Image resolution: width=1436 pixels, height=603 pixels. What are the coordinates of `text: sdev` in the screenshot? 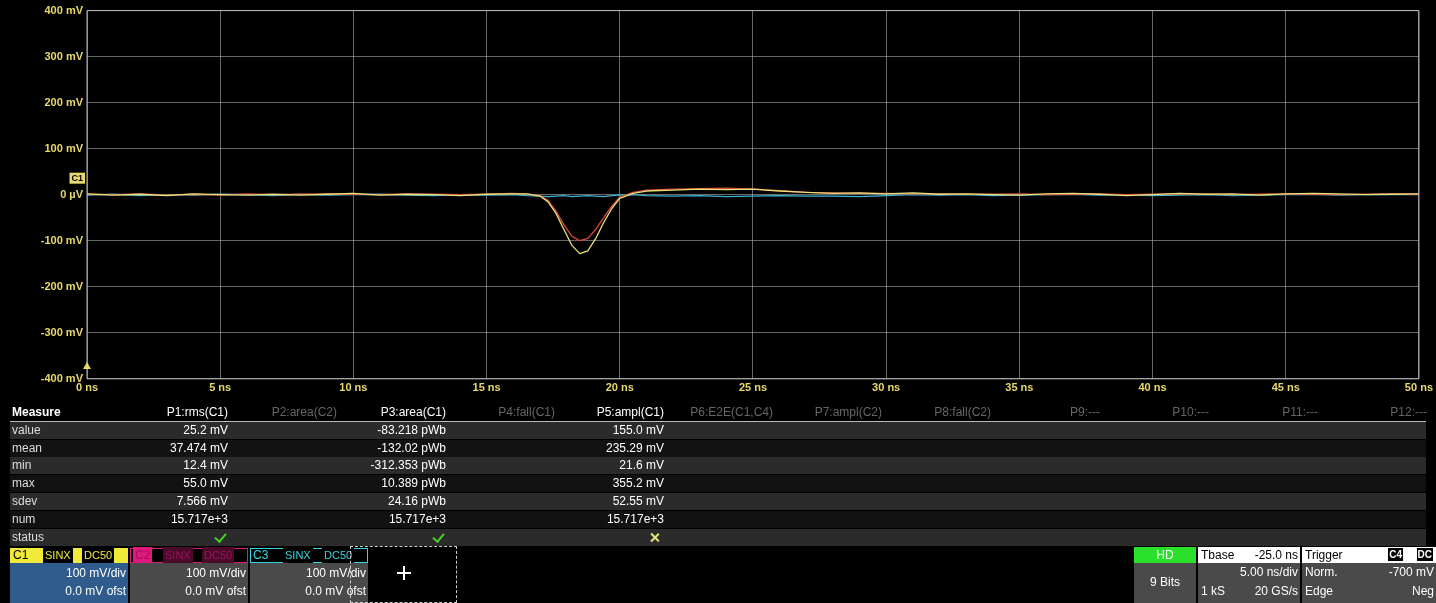 It's located at (25, 501).